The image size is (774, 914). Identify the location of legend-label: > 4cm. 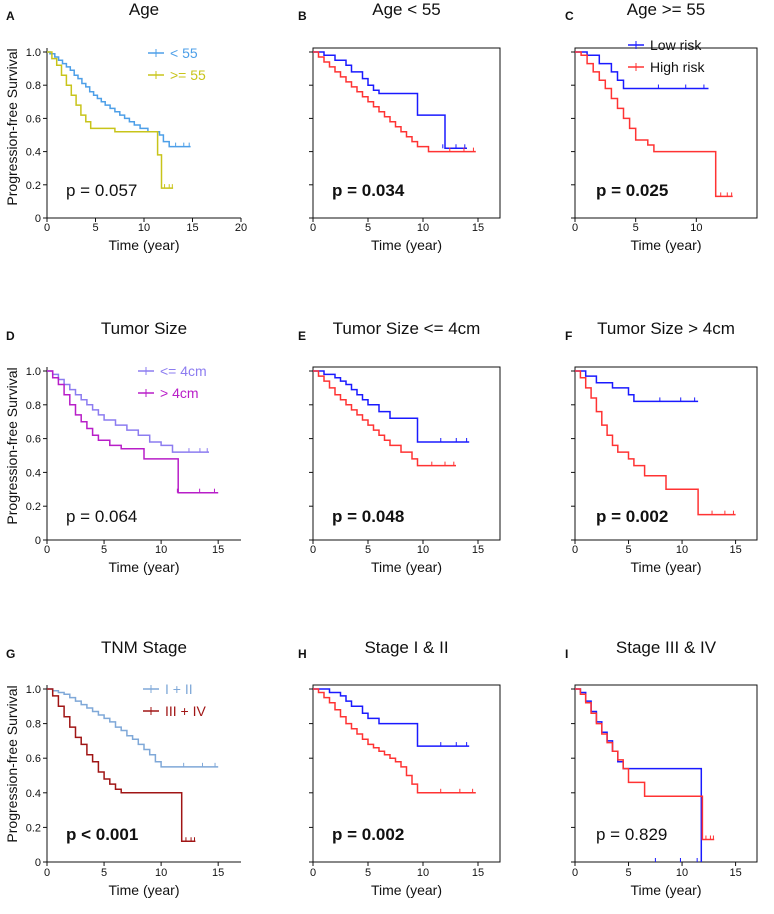
(179, 393).